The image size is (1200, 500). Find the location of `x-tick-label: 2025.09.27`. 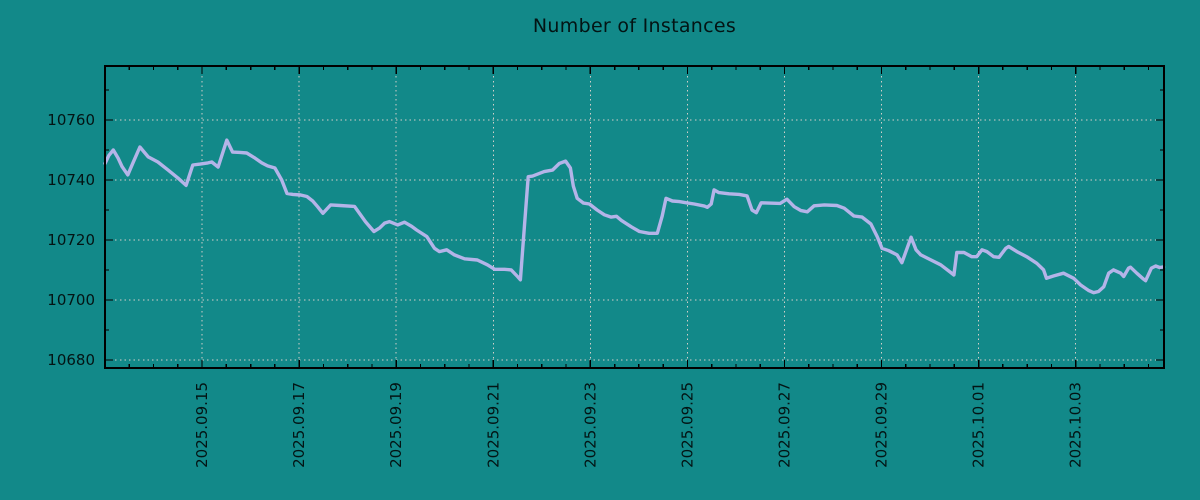

x-tick-label: 2025.09.27 is located at coordinates (784, 425).